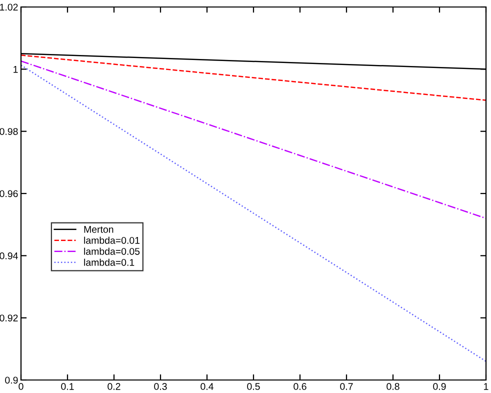 The width and height of the screenshot is (491, 393). Describe the element at coordinates (67, 386) in the screenshot. I see `x-tick-label: 0.1` at that location.